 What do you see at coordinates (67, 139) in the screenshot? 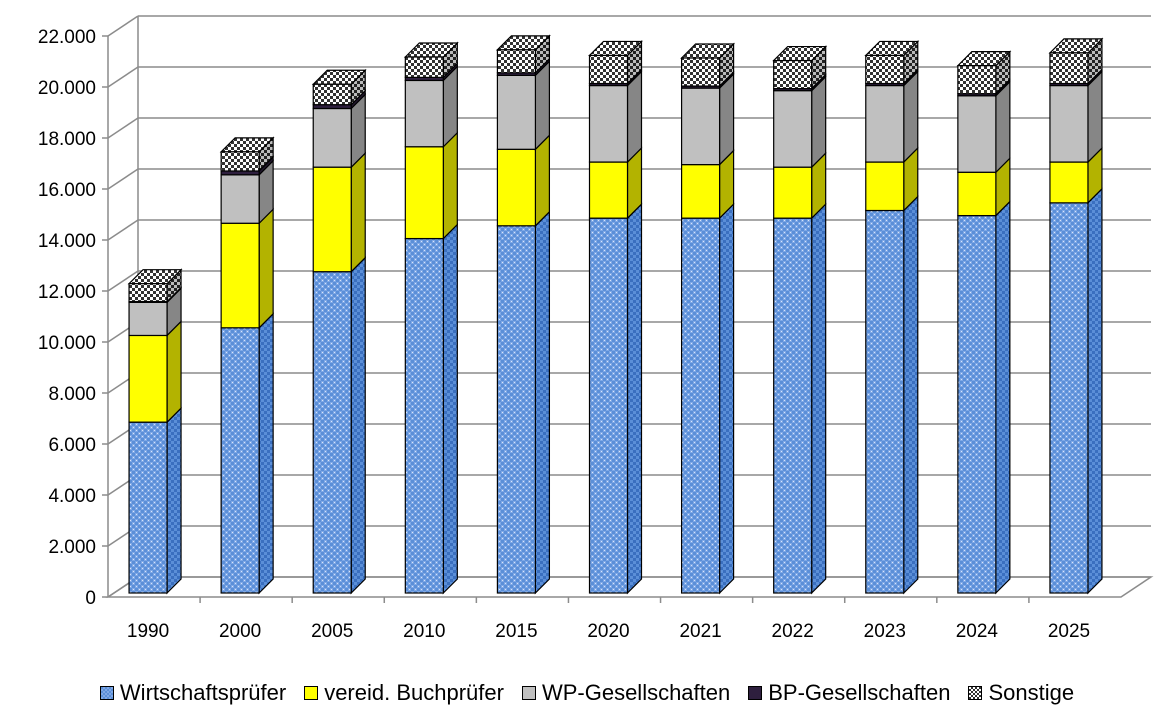
I see `y-tick-label: 18.000` at bounding box center [67, 139].